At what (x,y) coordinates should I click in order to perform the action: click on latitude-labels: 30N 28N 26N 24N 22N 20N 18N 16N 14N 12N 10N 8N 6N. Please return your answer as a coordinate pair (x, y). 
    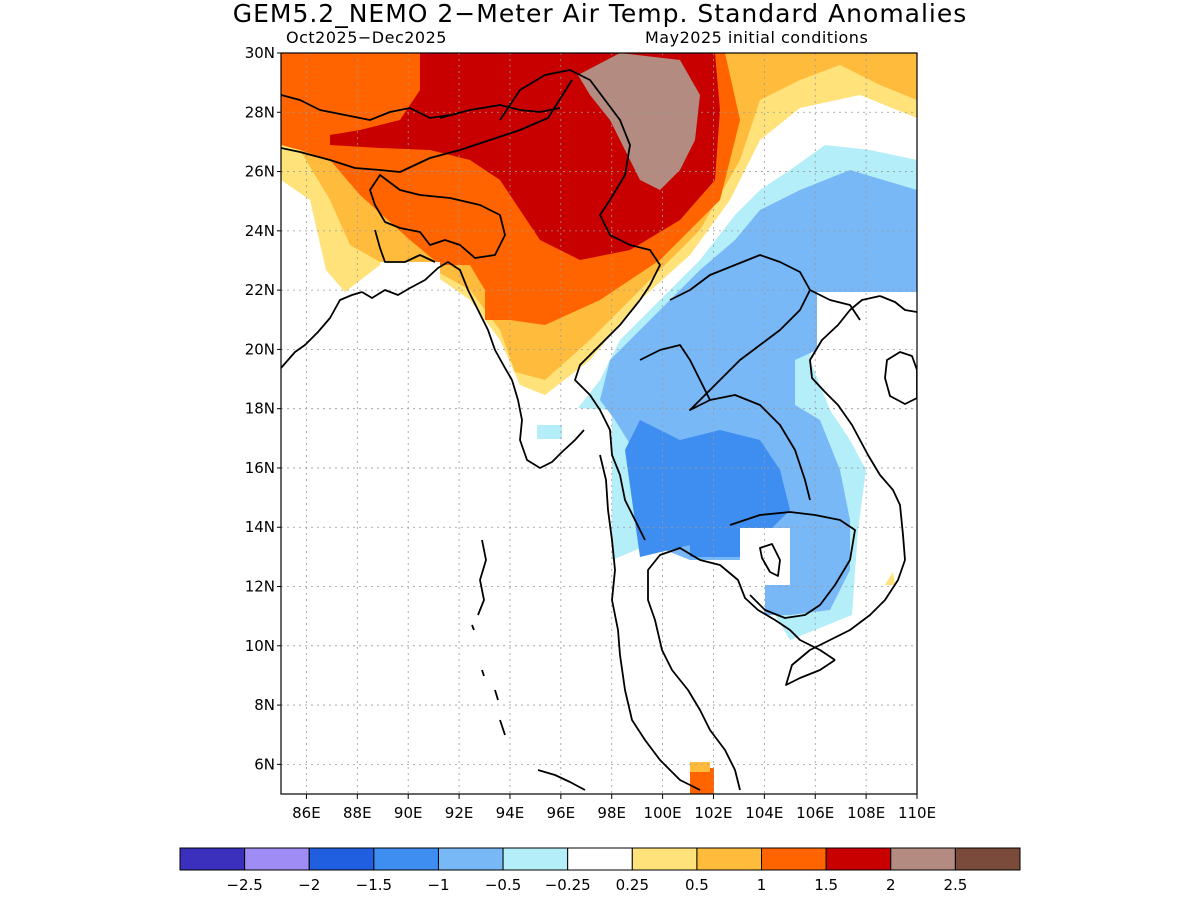
    Looking at the image, I should click on (263, 408).